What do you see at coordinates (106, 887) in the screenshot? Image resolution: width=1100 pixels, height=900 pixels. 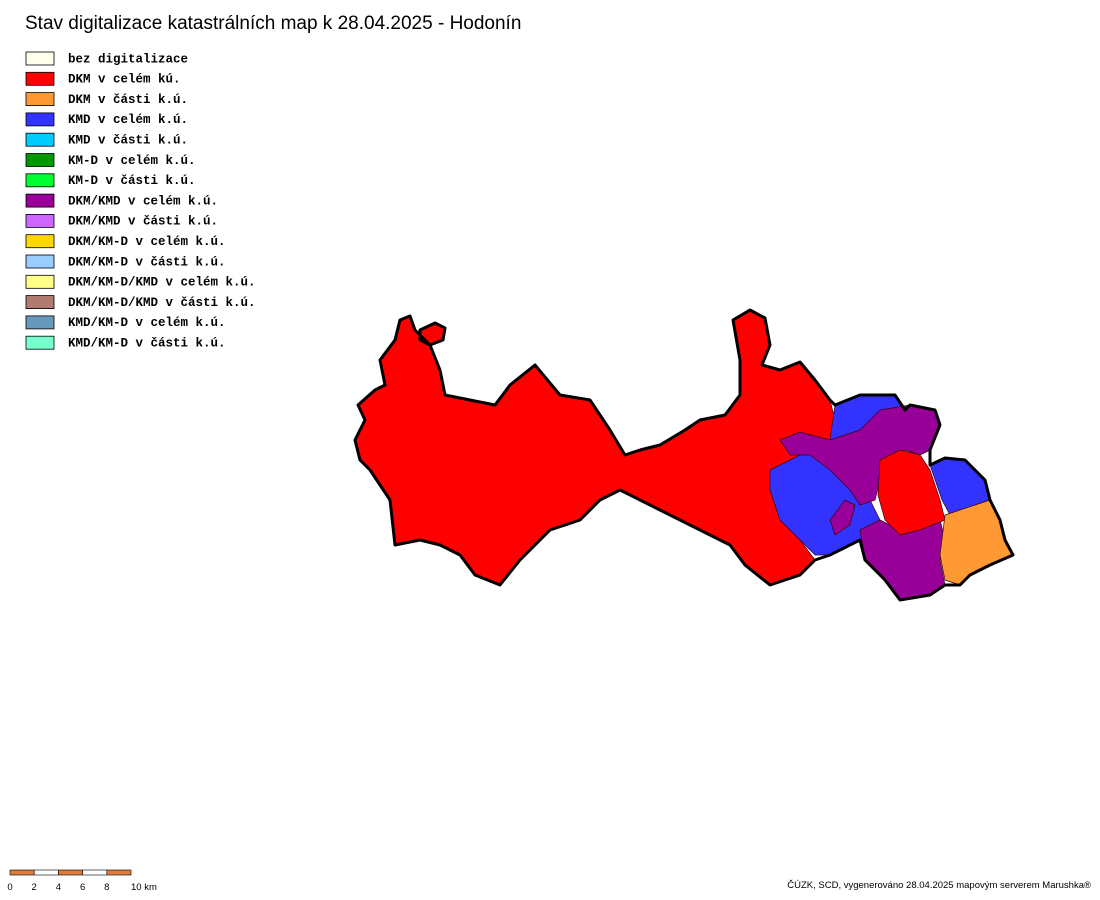 I see `scale-label: 8` at bounding box center [106, 887].